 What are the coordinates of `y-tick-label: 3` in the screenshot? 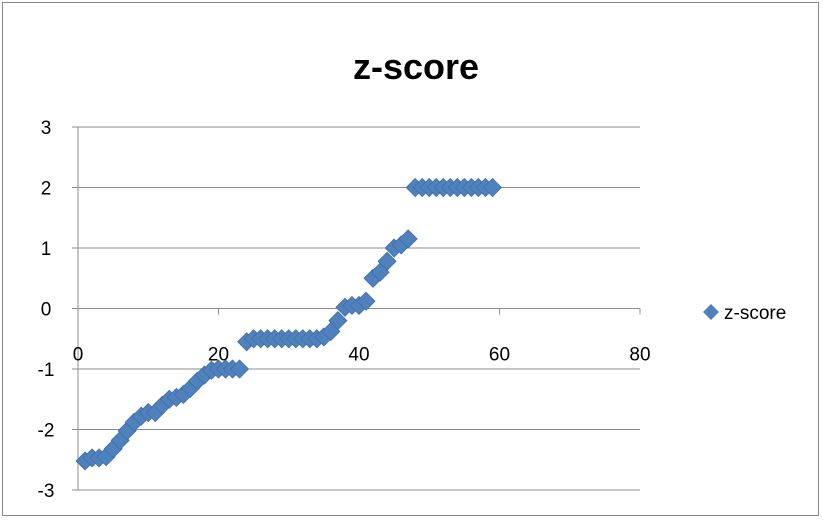 It's located at (46, 128).